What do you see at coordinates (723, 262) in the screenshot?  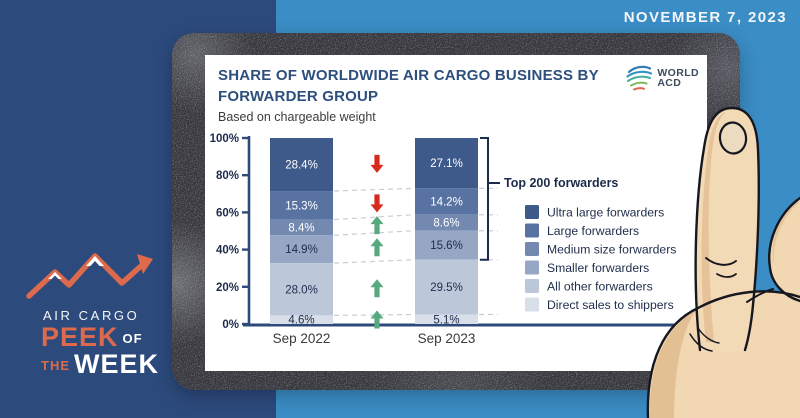 I see `hand-illustration` at bounding box center [723, 262].